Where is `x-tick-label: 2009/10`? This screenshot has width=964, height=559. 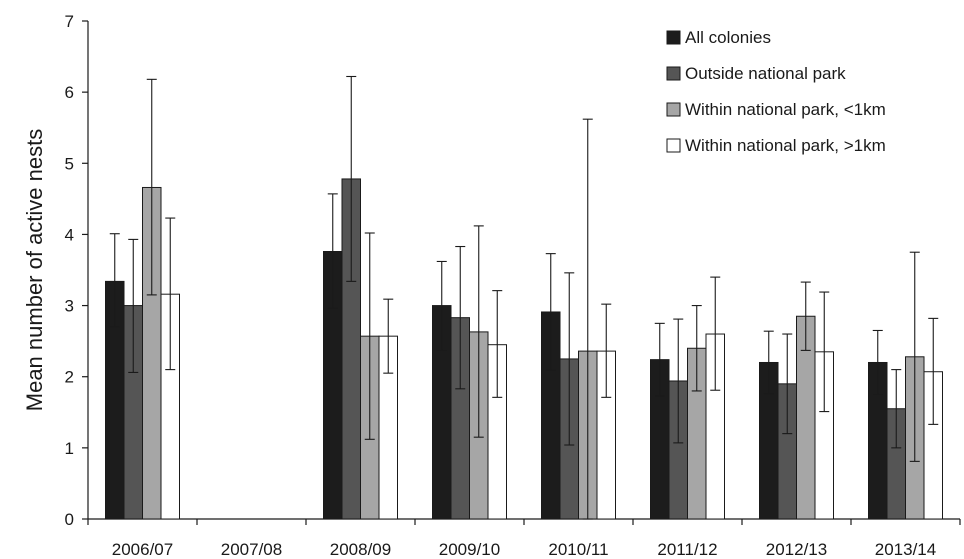
x-tick-label: 2009/10 is located at coordinates (469, 549).